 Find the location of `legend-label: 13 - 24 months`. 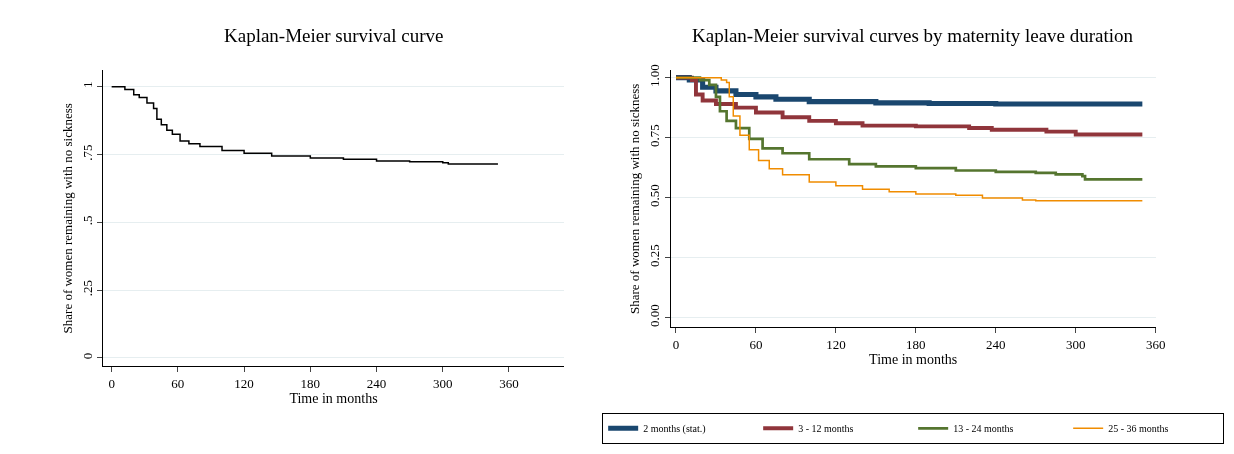

legend-label: 13 - 24 months is located at coordinates (983, 429).